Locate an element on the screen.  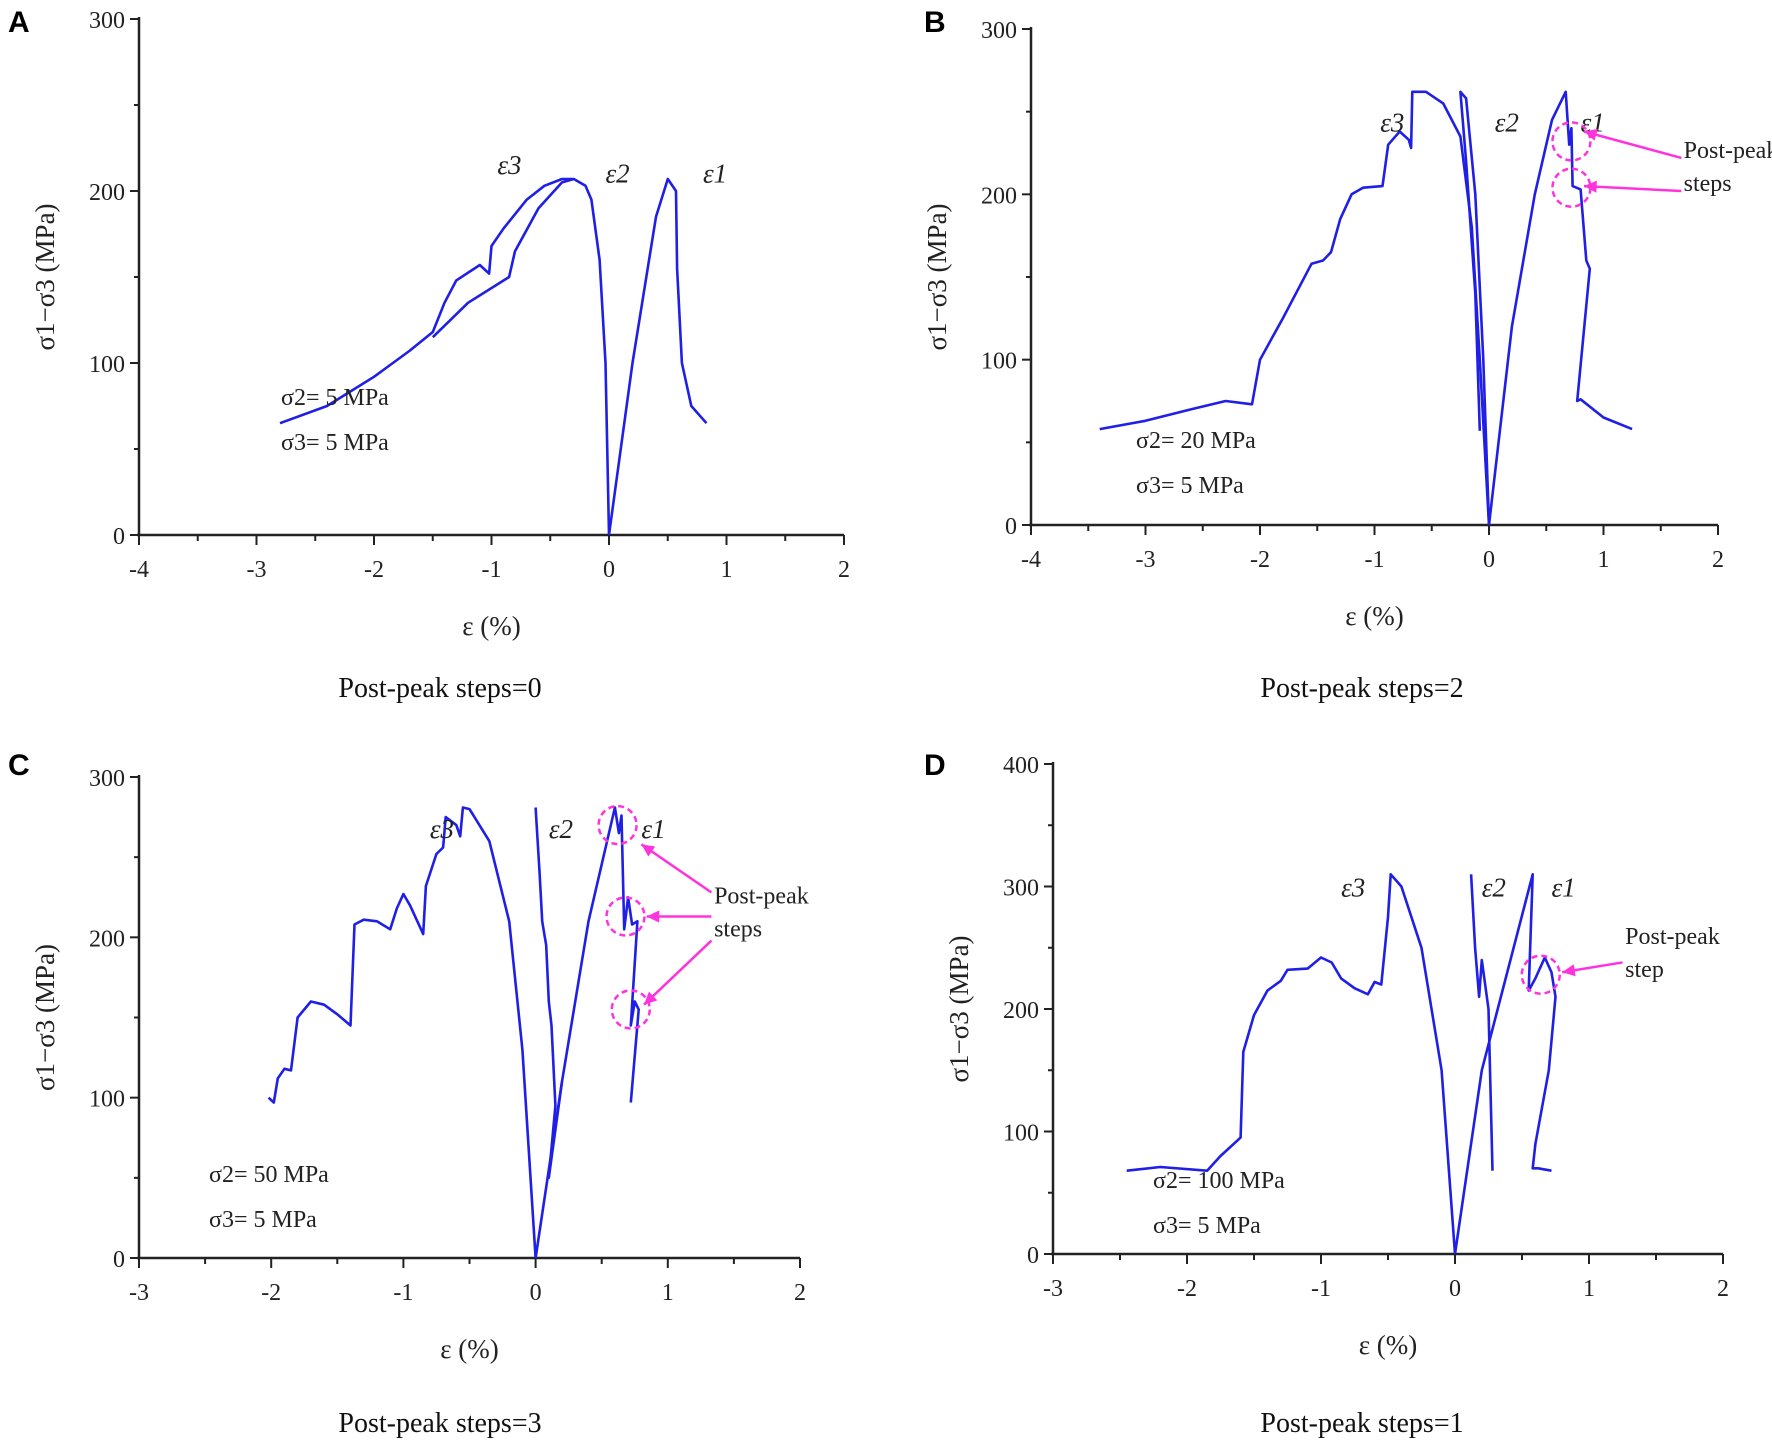
callout-label: step is located at coordinates (1644, 970).